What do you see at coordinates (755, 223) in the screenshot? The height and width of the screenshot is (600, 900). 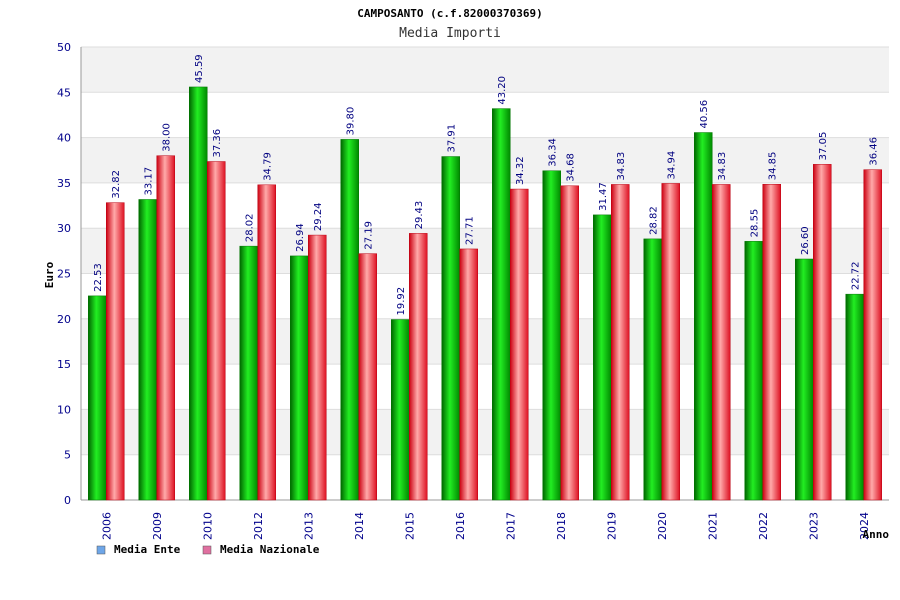 I see `data-label: 28.55` at bounding box center [755, 223].